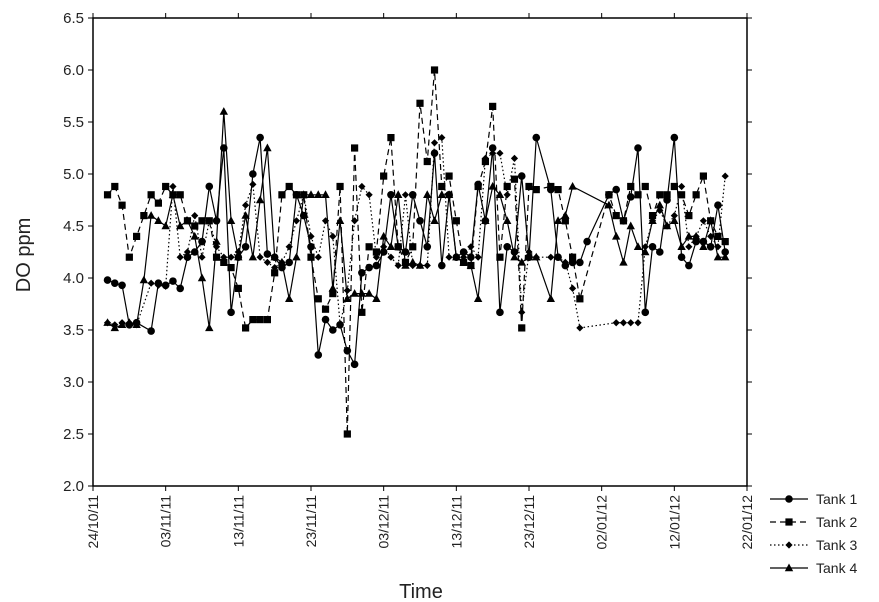 This screenshot has width=879, height=602. What do you see at coordinates (24, 255) in the screenshot?
I see `y-axis-title: DO ppm` at bounding box center [24, 255].